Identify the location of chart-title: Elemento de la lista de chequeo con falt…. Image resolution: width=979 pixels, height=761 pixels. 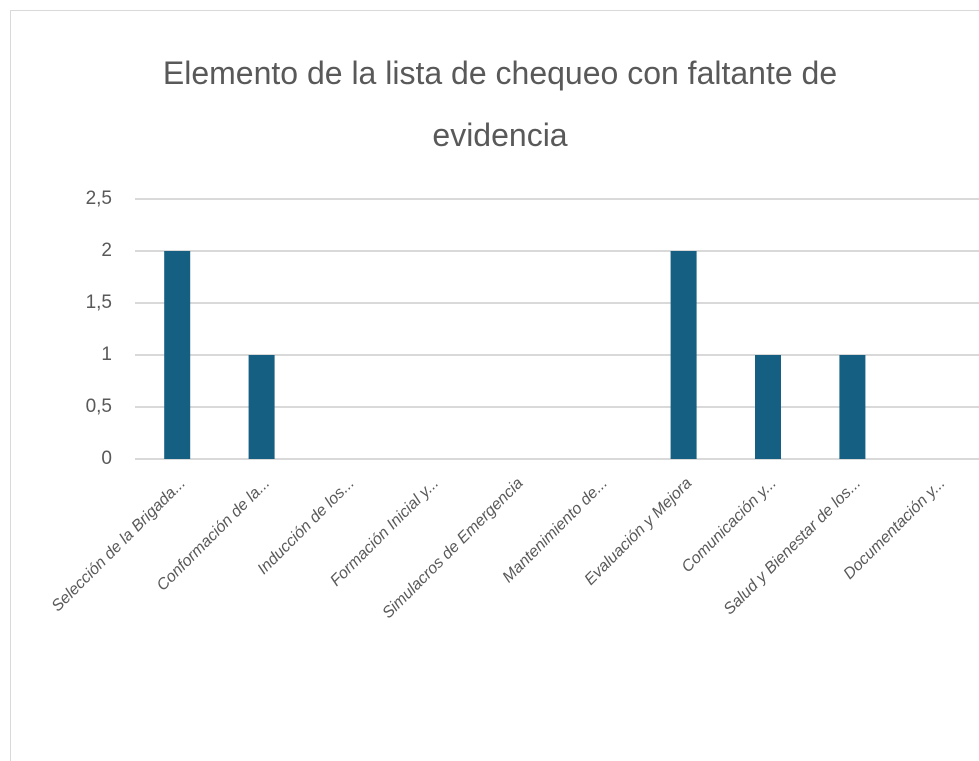
(500, 104).